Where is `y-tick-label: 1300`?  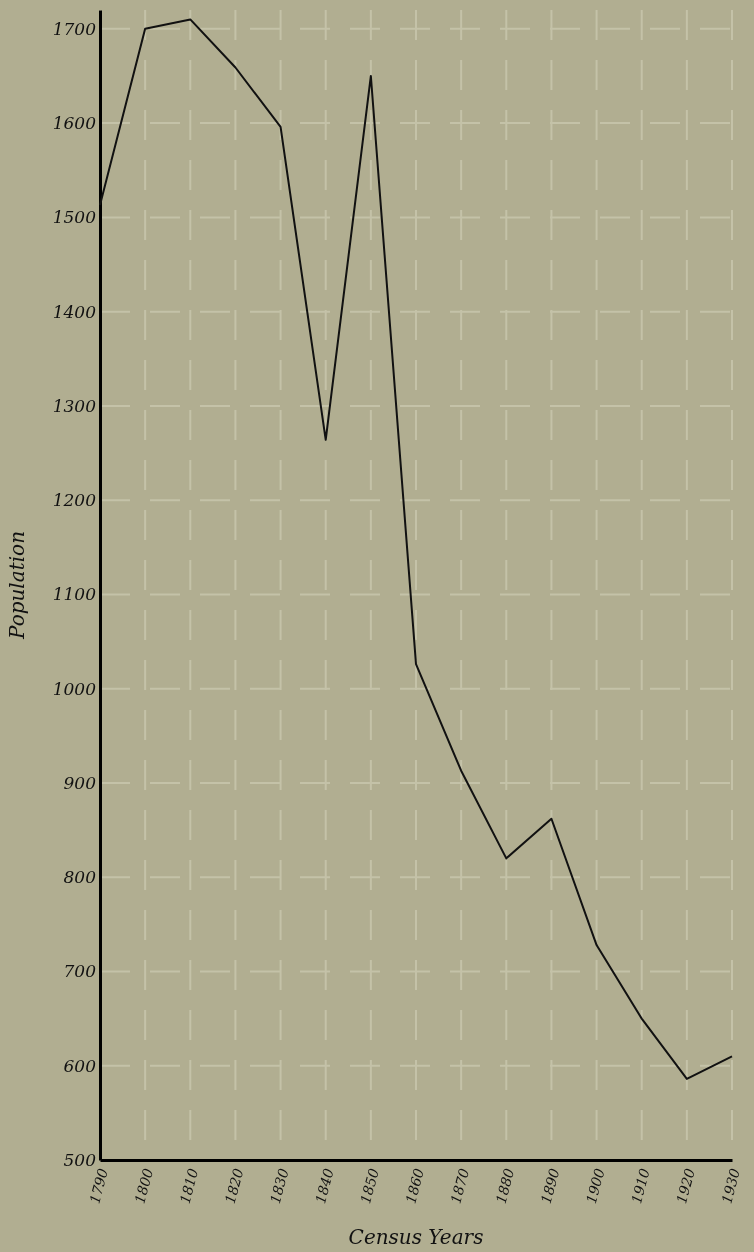 y-tick-label: 1300 is located at coordinates (74, 405).